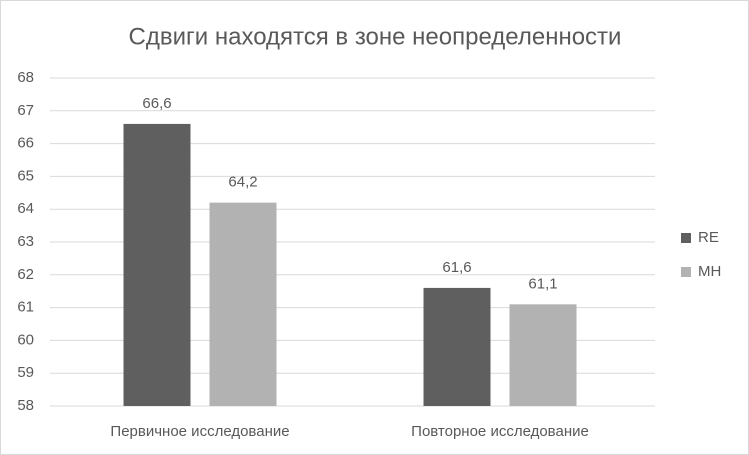 This screenshot has width=749, height=455. What do you see at coordinates (456, 267) in the screenshot?
I see `data-label: 61,6` at bounding box center [456, 267].